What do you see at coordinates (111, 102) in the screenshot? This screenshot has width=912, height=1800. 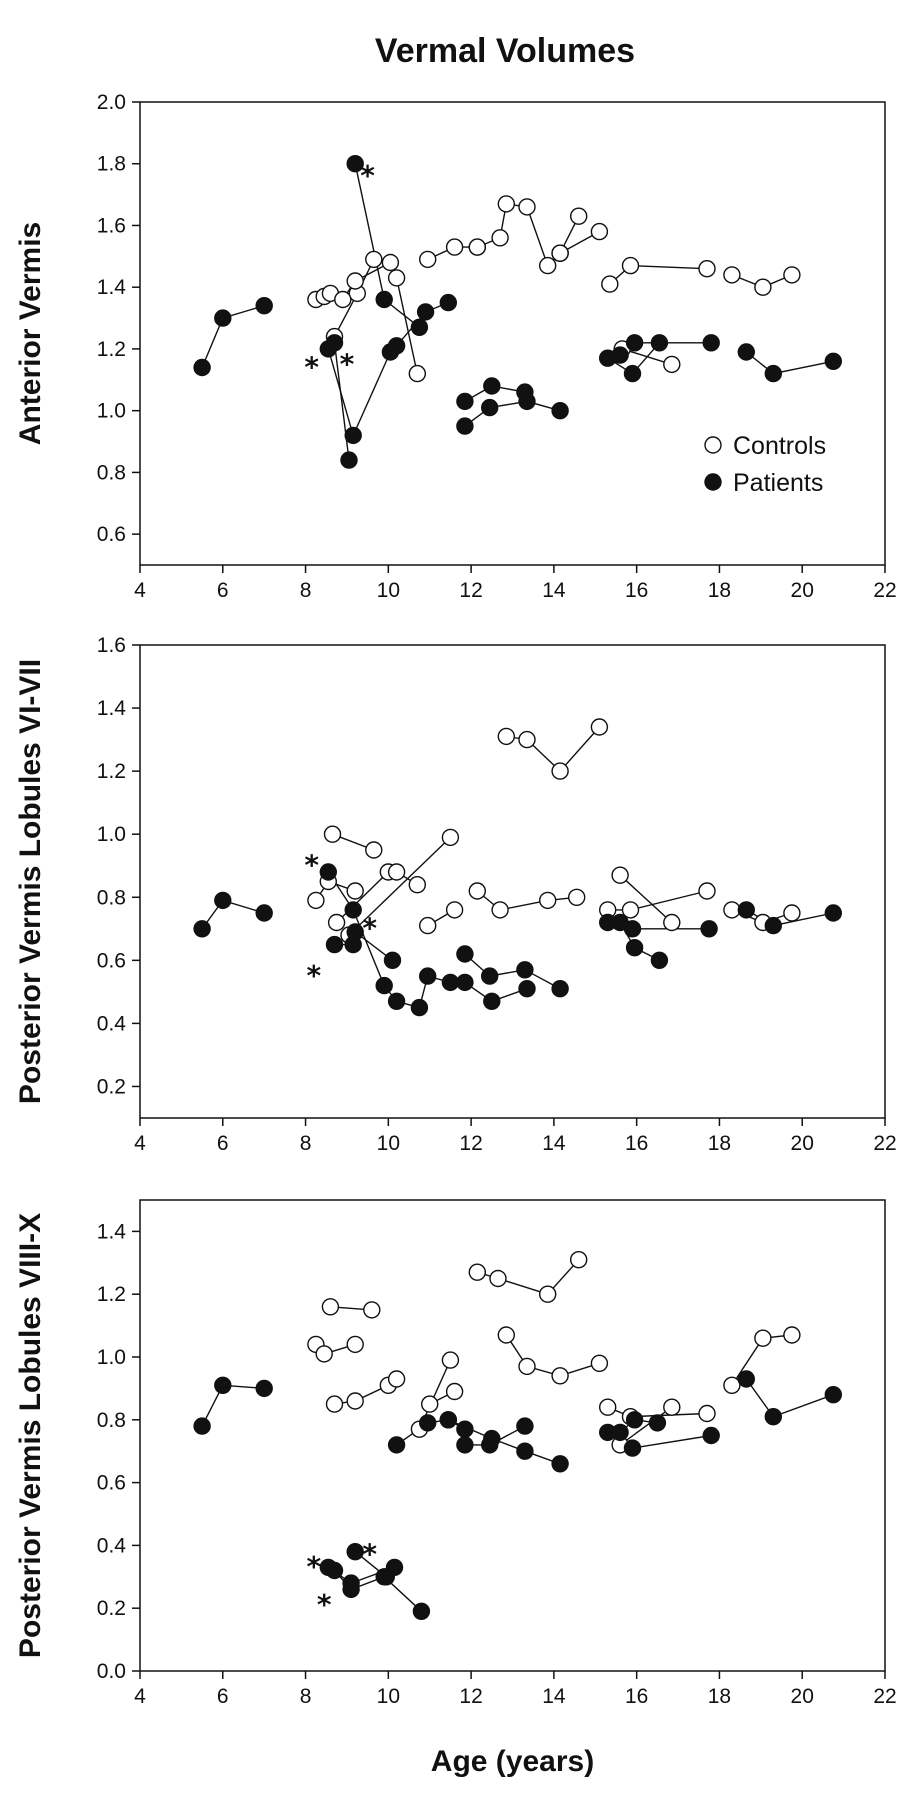 I see `y-tick-label: 2.0` at bounding box center [111, 102].